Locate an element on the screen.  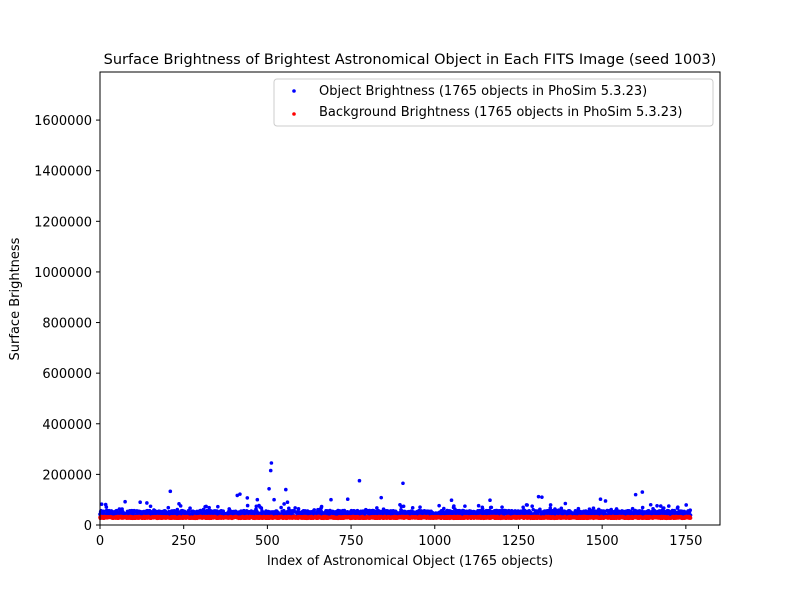
x-tick-label: 1000 is located at coordinates (434, 541).